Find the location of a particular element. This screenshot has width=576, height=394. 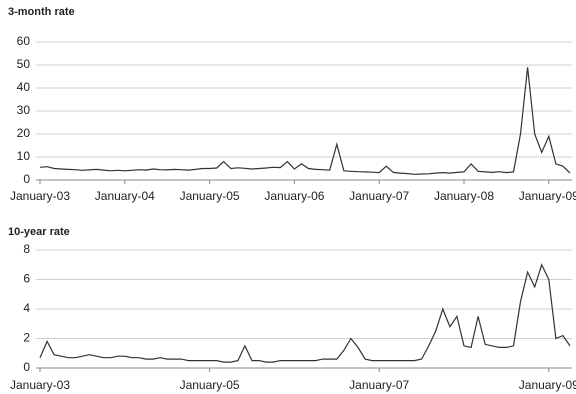

y-tick-label: 4 is located at coordinates (26, 308).